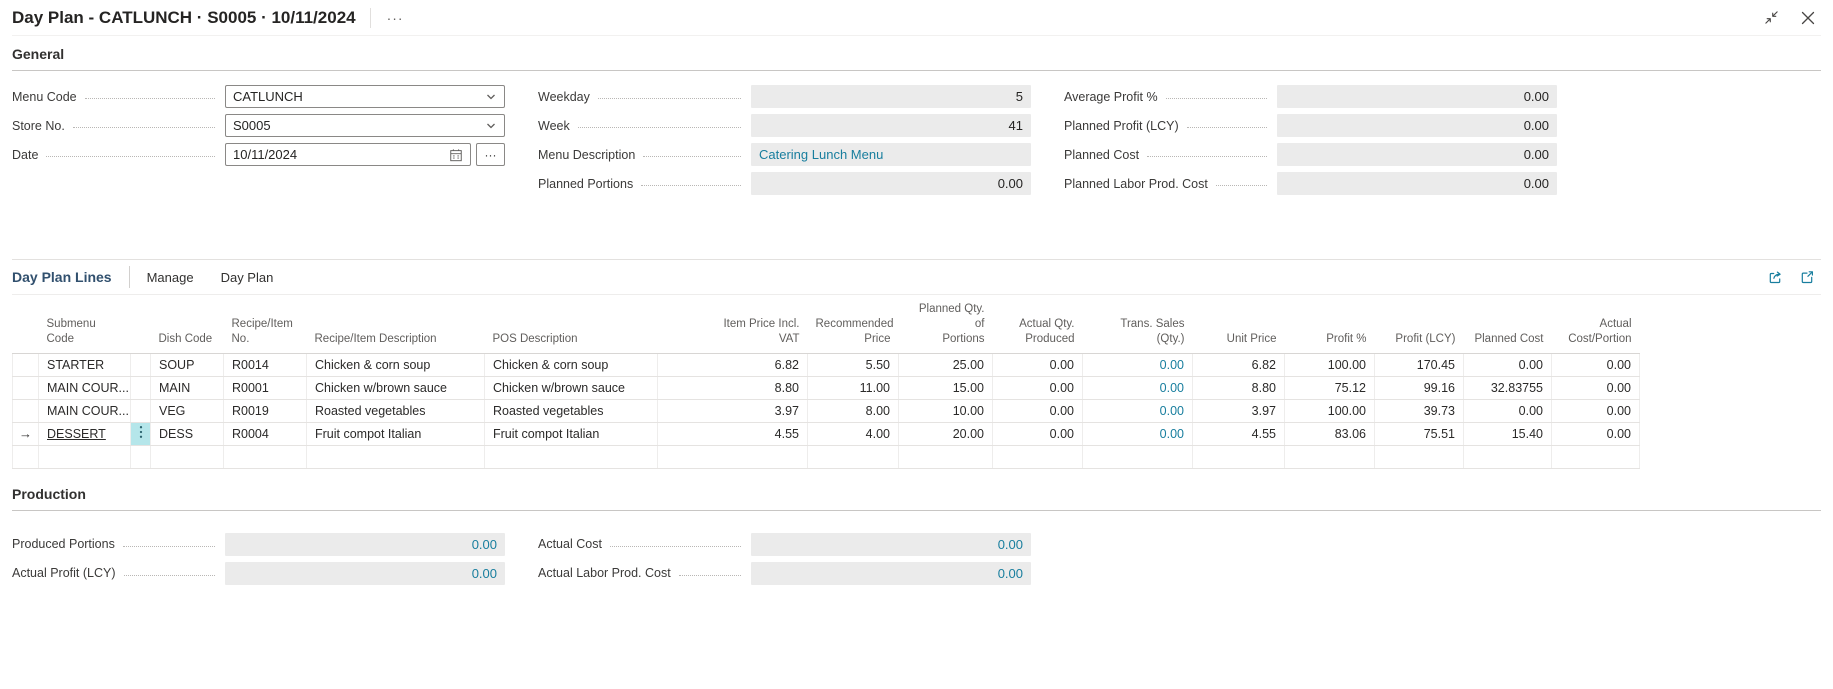 Image resolution: width=1833 pixels, height=689 pixels. What do you see at coordinates (187, 434) in the screenshot?
I see `cell-dish: DESS` at bounding box center [187, 434].